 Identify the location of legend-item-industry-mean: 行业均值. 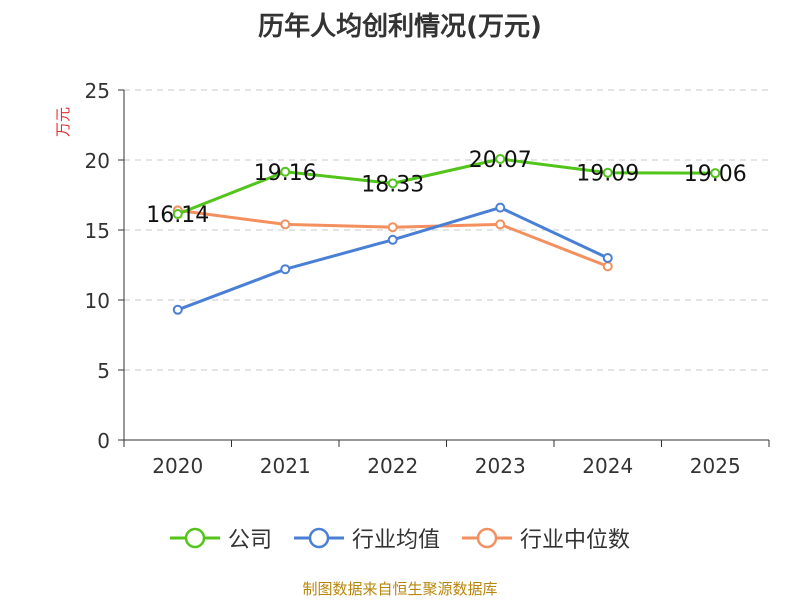
(366, 538).